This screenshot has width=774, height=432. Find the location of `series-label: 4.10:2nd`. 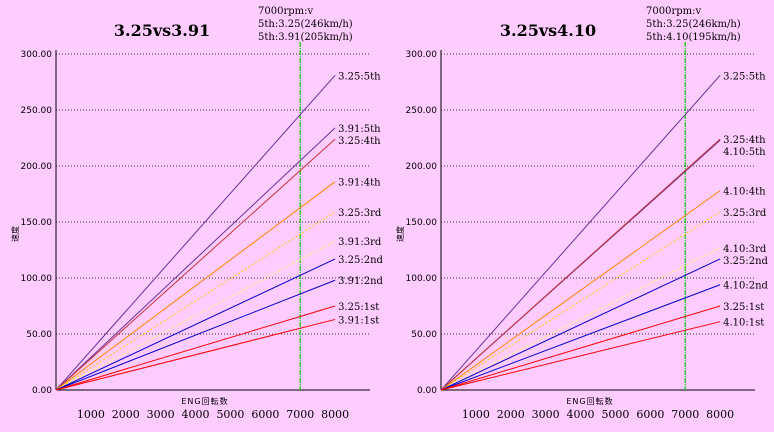

series-label: 4.10:2nd is located at coordinates (745, 286).